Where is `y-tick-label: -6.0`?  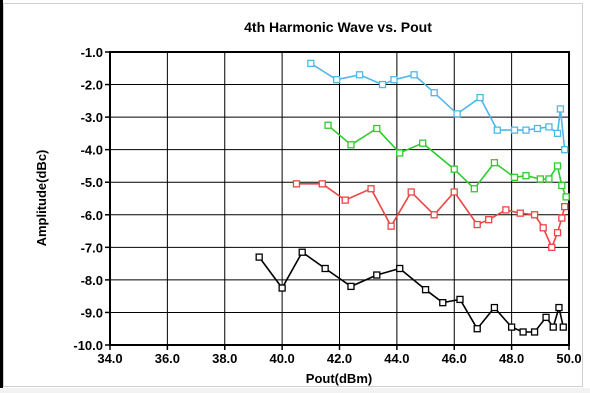 y-tick-label: -6.0 is located at coordinates (92, 215).